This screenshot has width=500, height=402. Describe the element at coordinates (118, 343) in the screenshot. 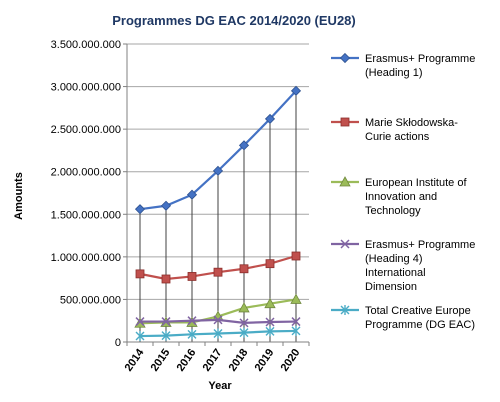

I see `y-tick-label: 0` at that location.